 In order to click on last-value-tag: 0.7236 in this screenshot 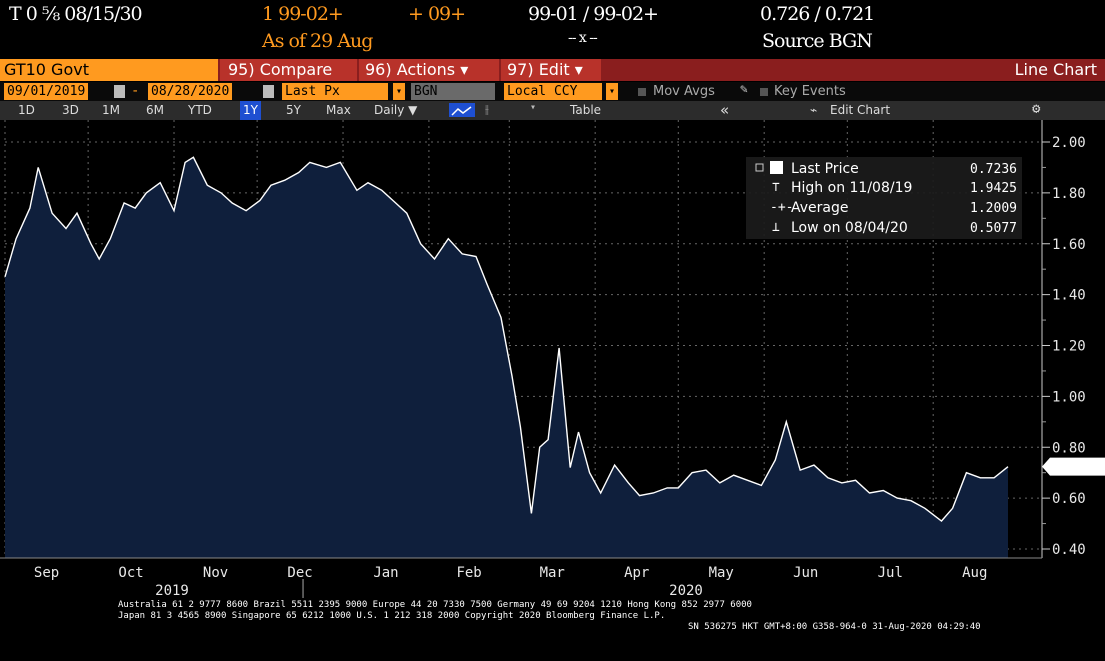, I will do `click(1073, 466)`.